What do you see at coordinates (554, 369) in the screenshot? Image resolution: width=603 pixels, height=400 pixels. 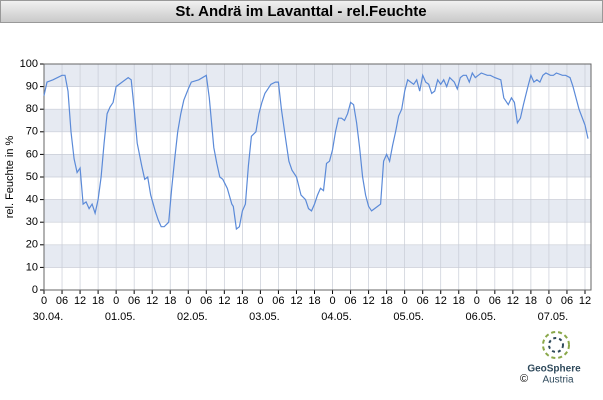 I see `logo-name: GeoSphere` at bounding box center [554, 369].